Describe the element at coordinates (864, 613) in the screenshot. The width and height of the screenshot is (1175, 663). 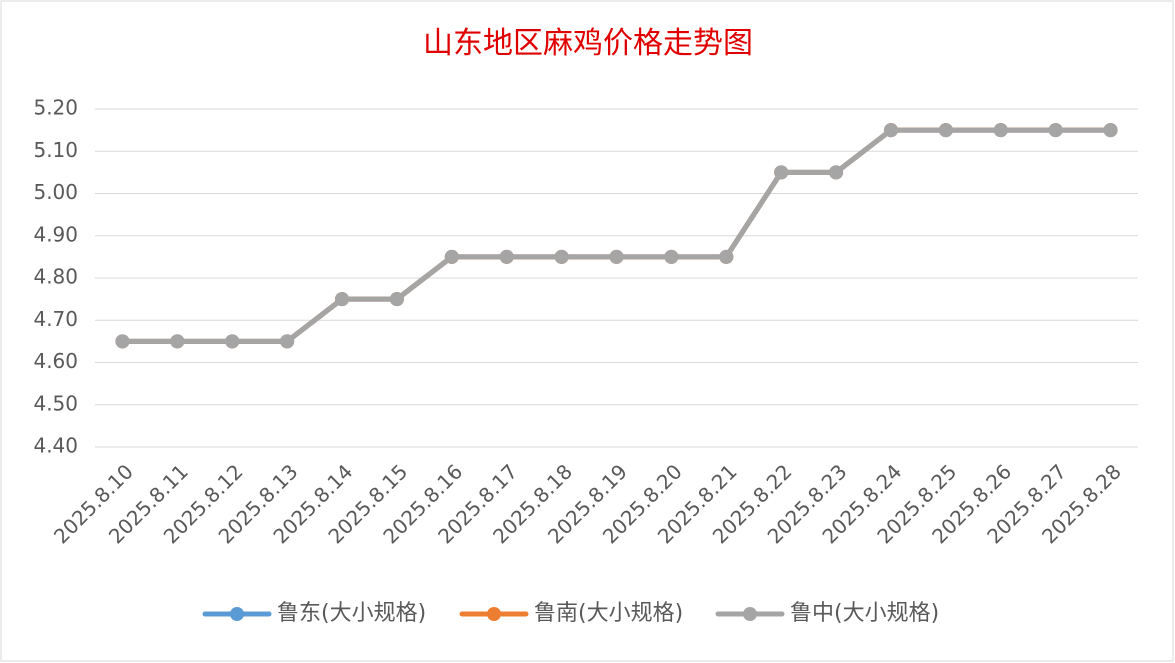
I see `legend-label: 鲁中(大小规格)` at that location.